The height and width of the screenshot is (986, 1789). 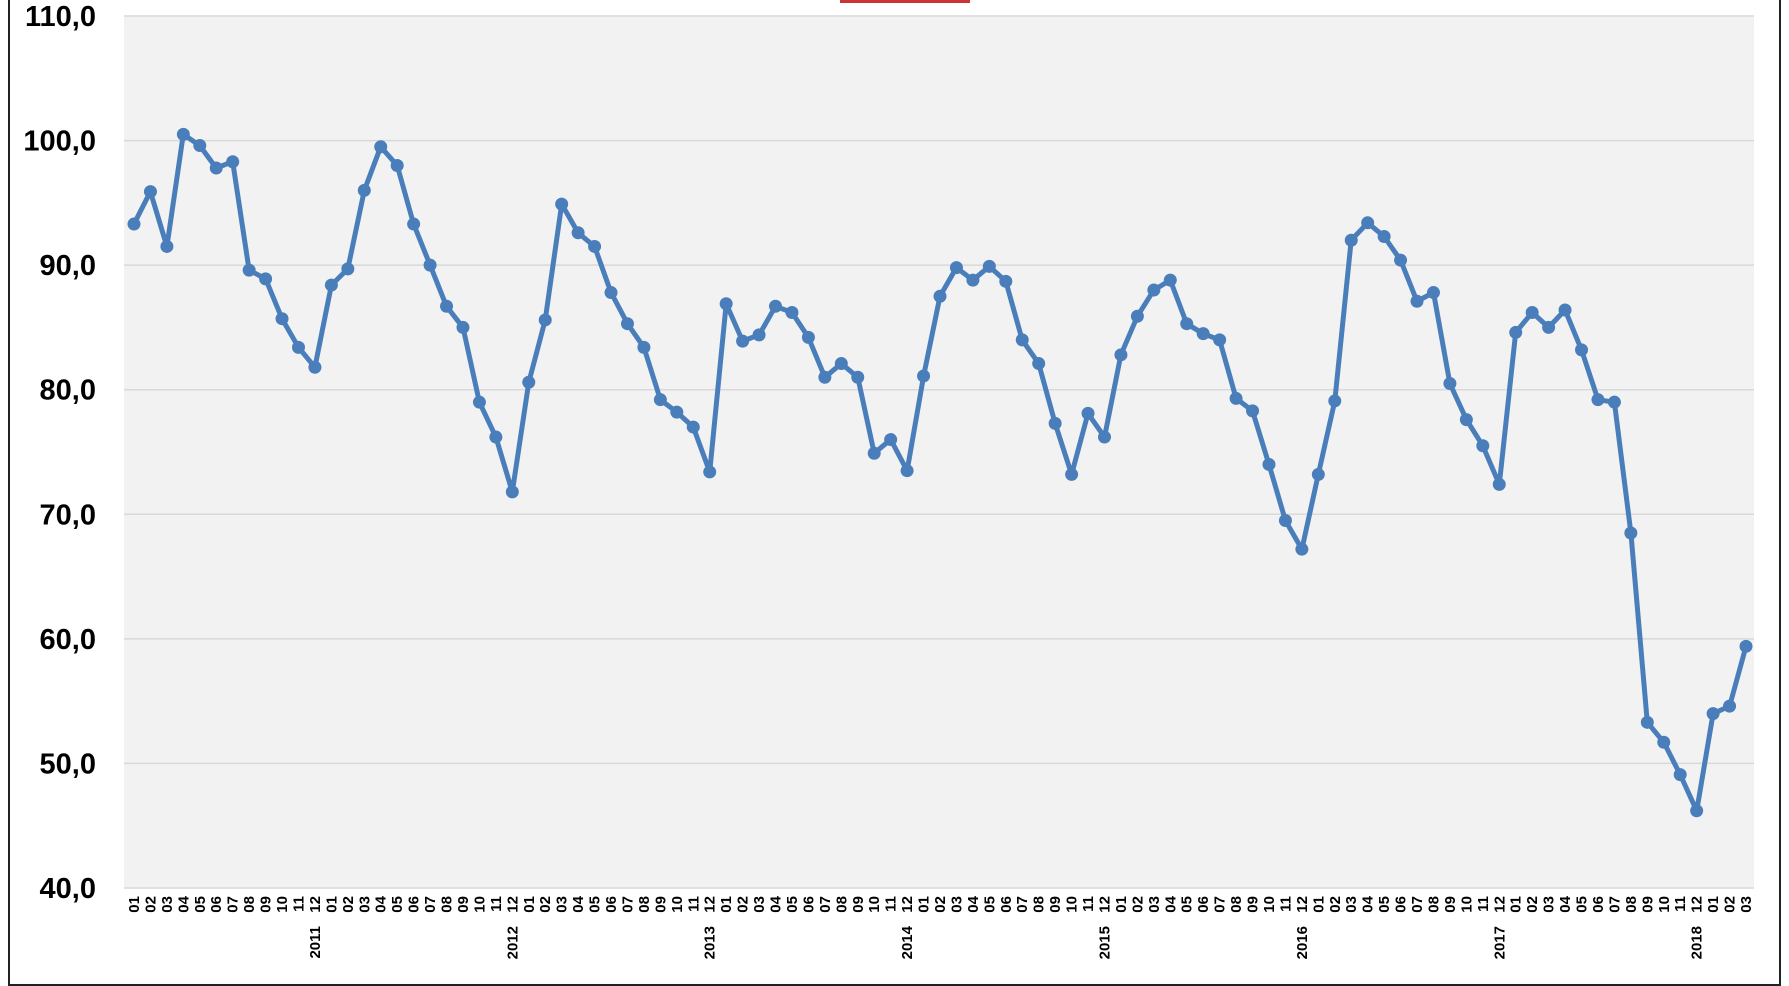 I want to click on x-tick-year-label: 2012, so click(x=512, y=942).